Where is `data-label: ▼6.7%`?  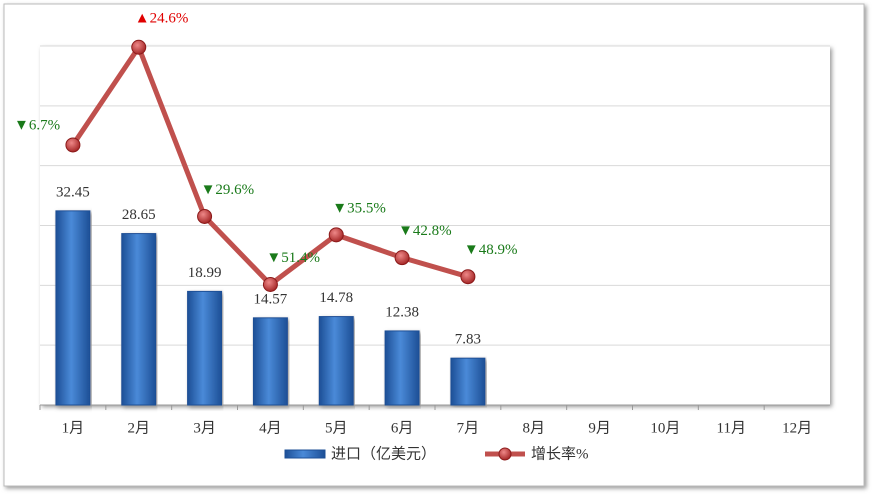 data-label: ▼6.7% is located at coordinates (37, 125).